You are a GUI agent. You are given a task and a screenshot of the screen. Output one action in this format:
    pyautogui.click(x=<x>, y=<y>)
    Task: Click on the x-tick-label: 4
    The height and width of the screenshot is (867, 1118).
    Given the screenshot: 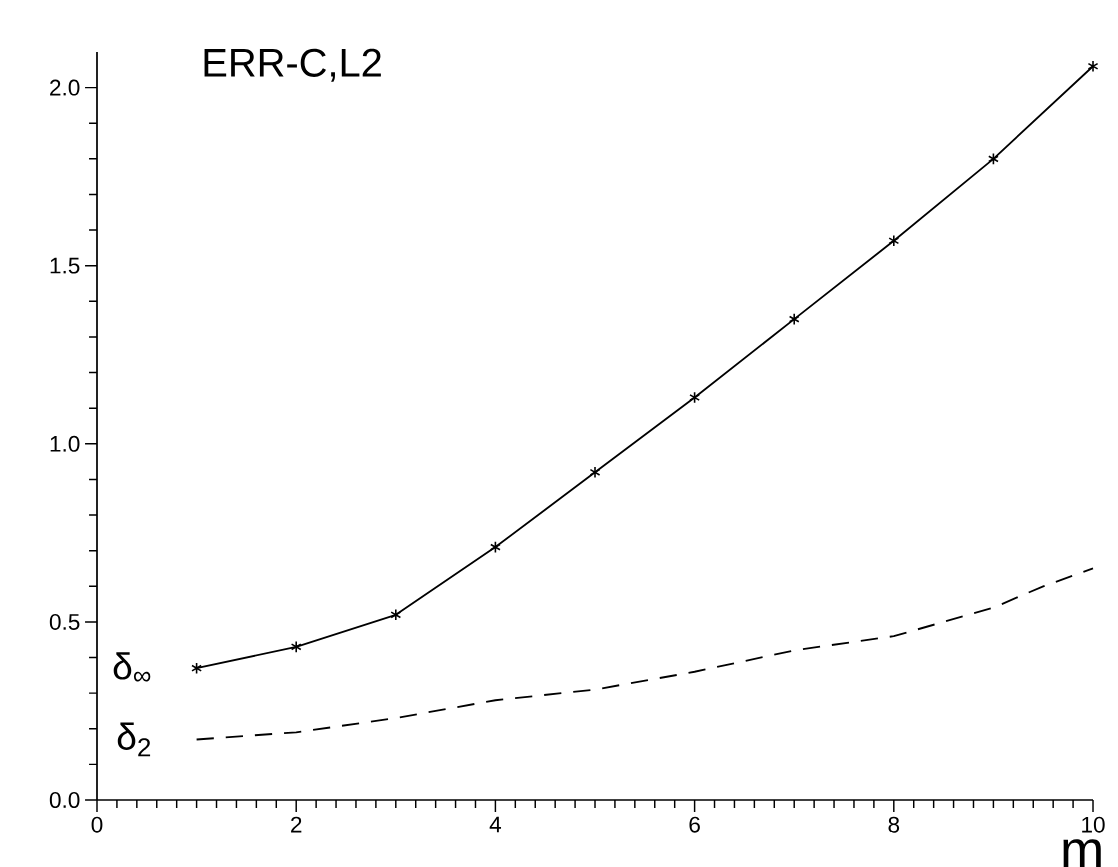 What is the action you would take?
    pyautogui.click(x=495, y=824)
    